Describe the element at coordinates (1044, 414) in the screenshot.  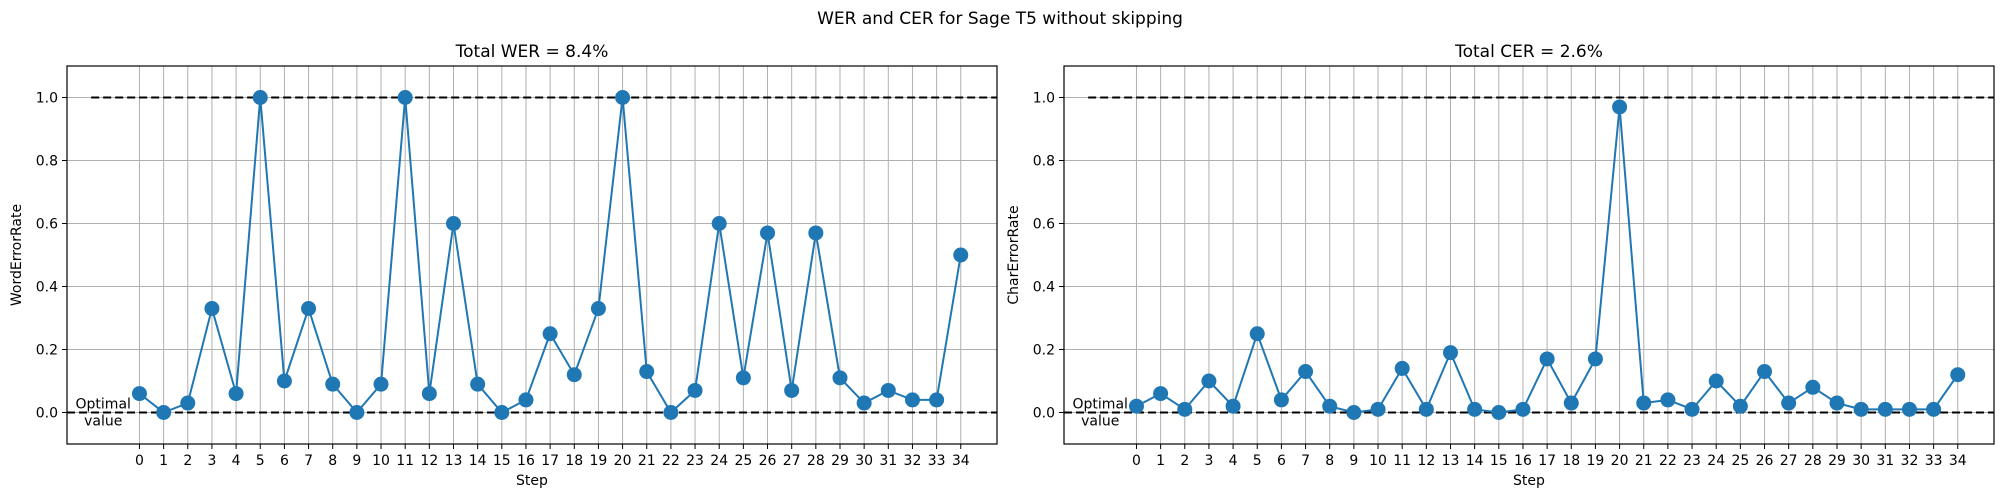
I see `y-tick-label: 0.0` at that location.